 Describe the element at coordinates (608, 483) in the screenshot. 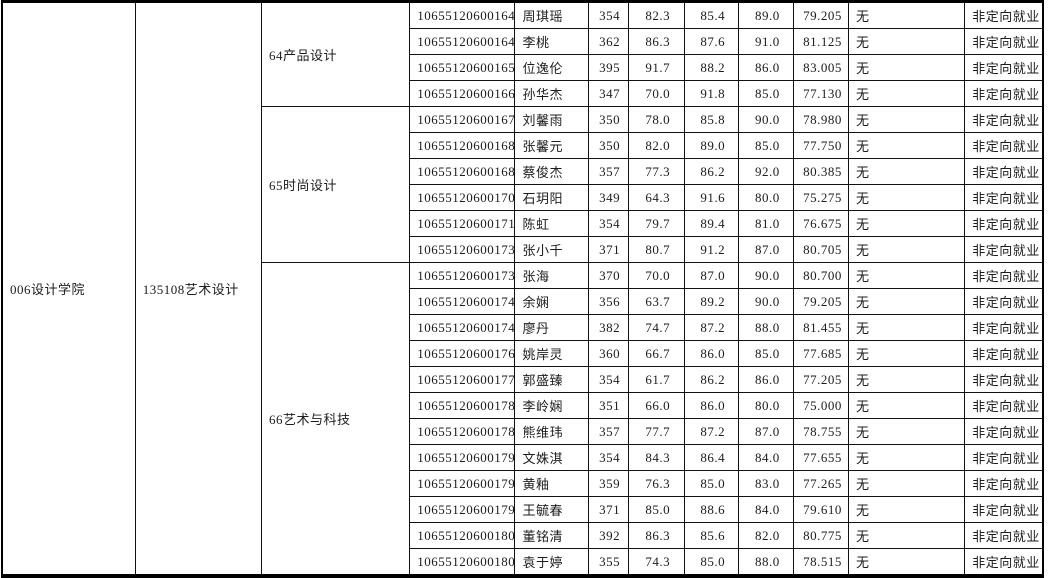

I see `score1-cell: 359` at that location.